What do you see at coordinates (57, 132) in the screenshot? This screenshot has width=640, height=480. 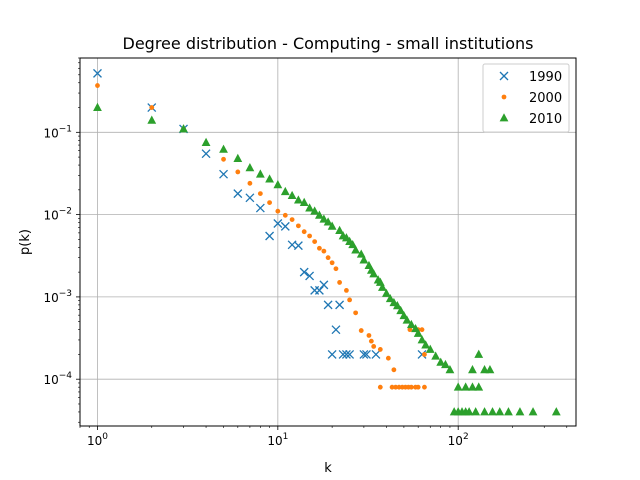 I see `y-tick-label: 10⁻¹` at bounding box center [57, 132].